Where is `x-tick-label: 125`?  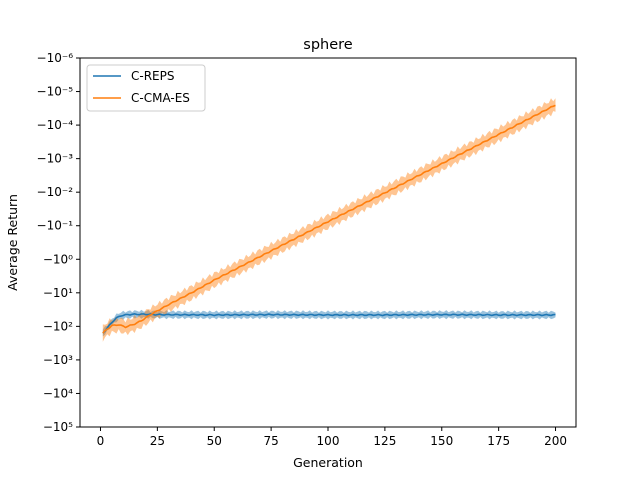 x-tick-label: 125 is located at coordinates (384, 441).